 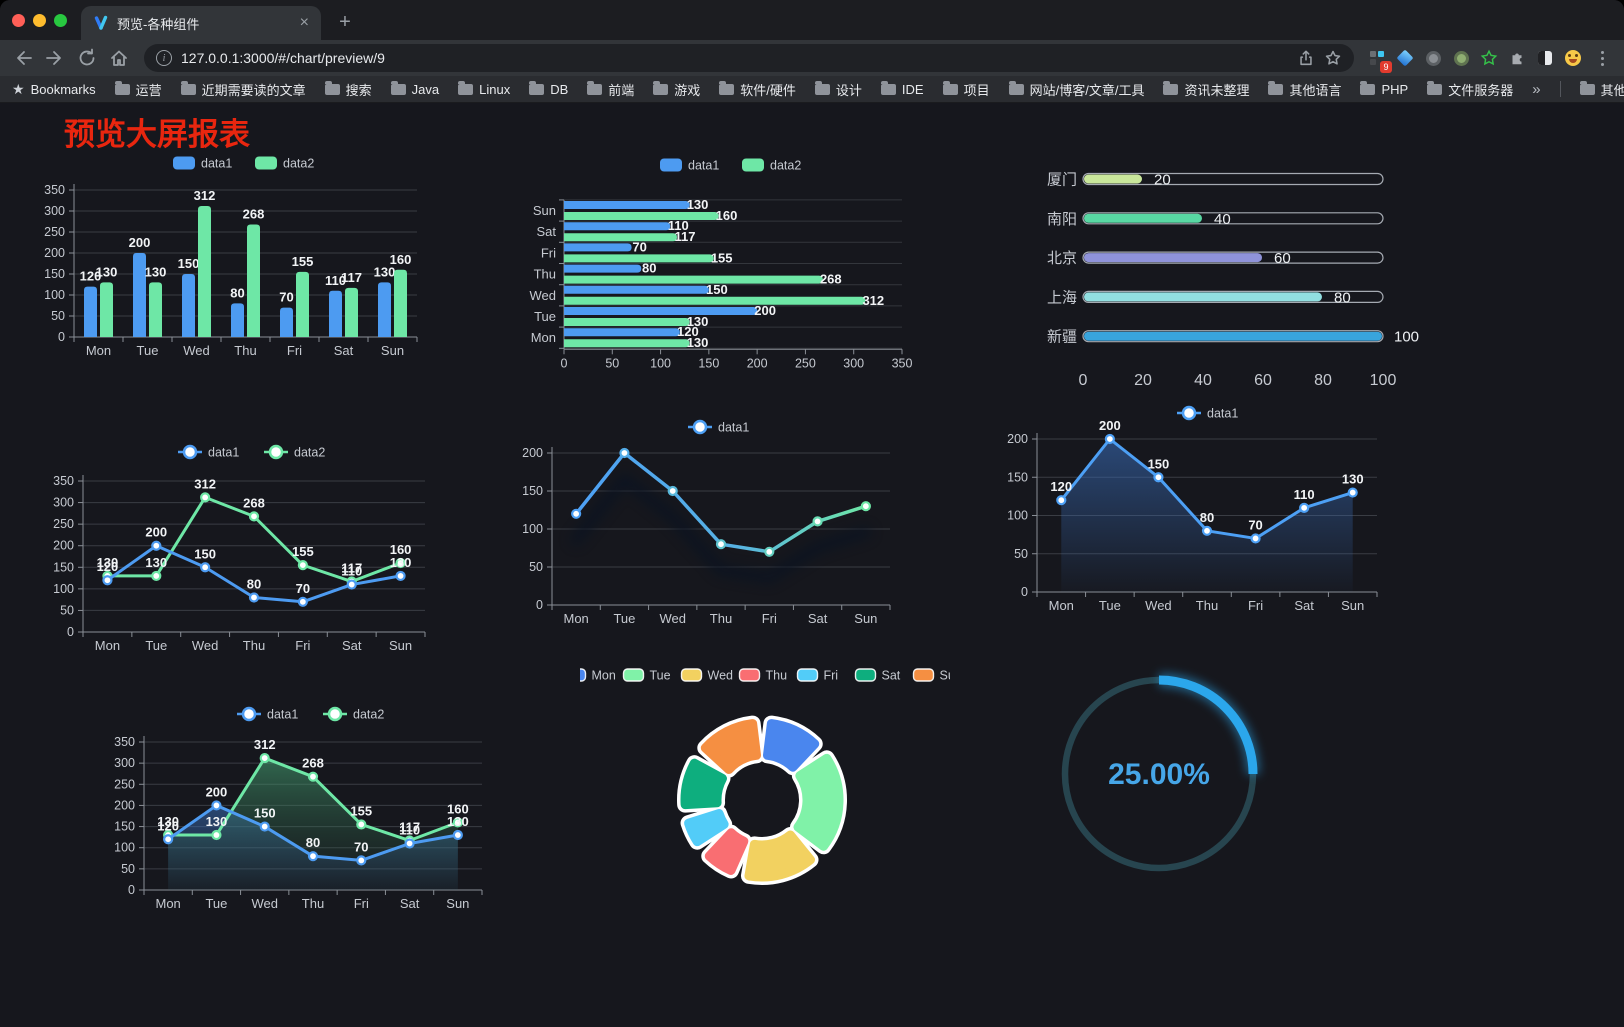 What do you see at coordinates (1573, 58) in the screenshot?
I see `extension-icon-emoji` at bounding box center [1573, 58].